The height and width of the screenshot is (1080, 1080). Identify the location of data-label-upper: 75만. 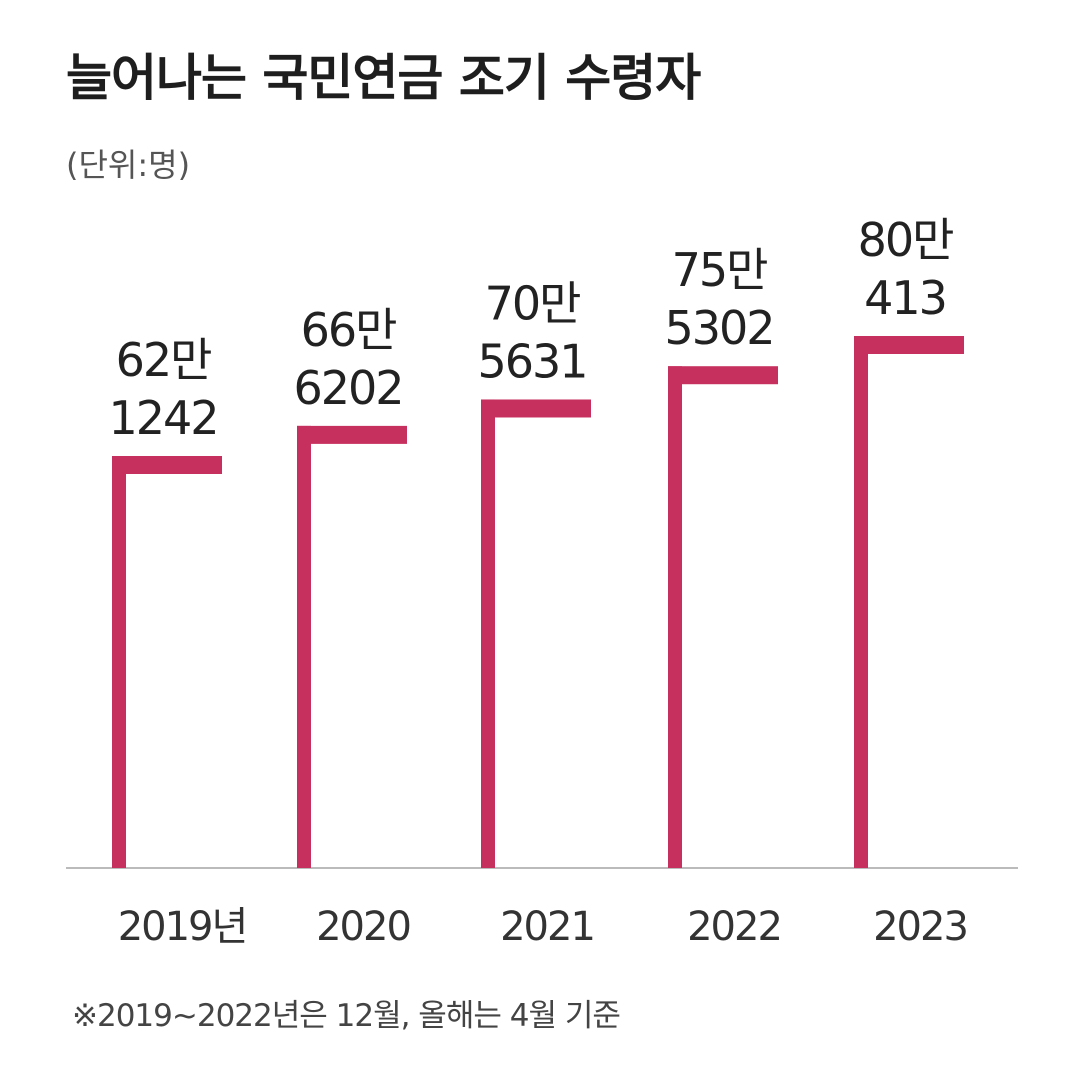
(720, 270).